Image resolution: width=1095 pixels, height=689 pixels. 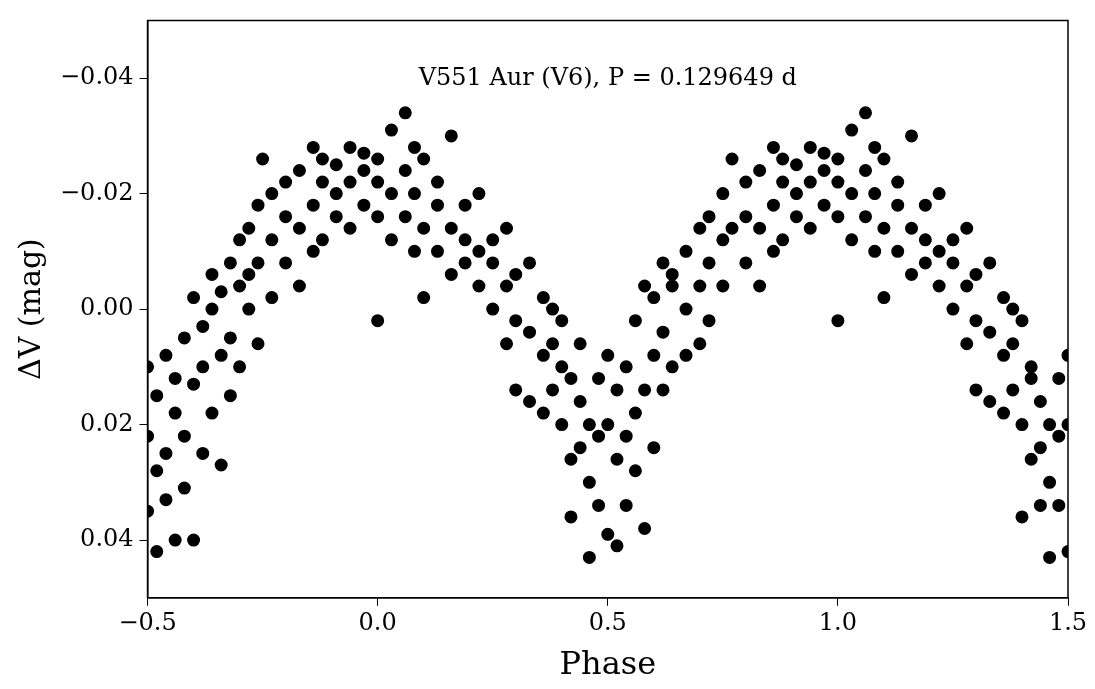 What do you see at coordinates (147, 622) in the screenshot?
I see `x-tick-label: −0.5` at bounding box center [147, 622].